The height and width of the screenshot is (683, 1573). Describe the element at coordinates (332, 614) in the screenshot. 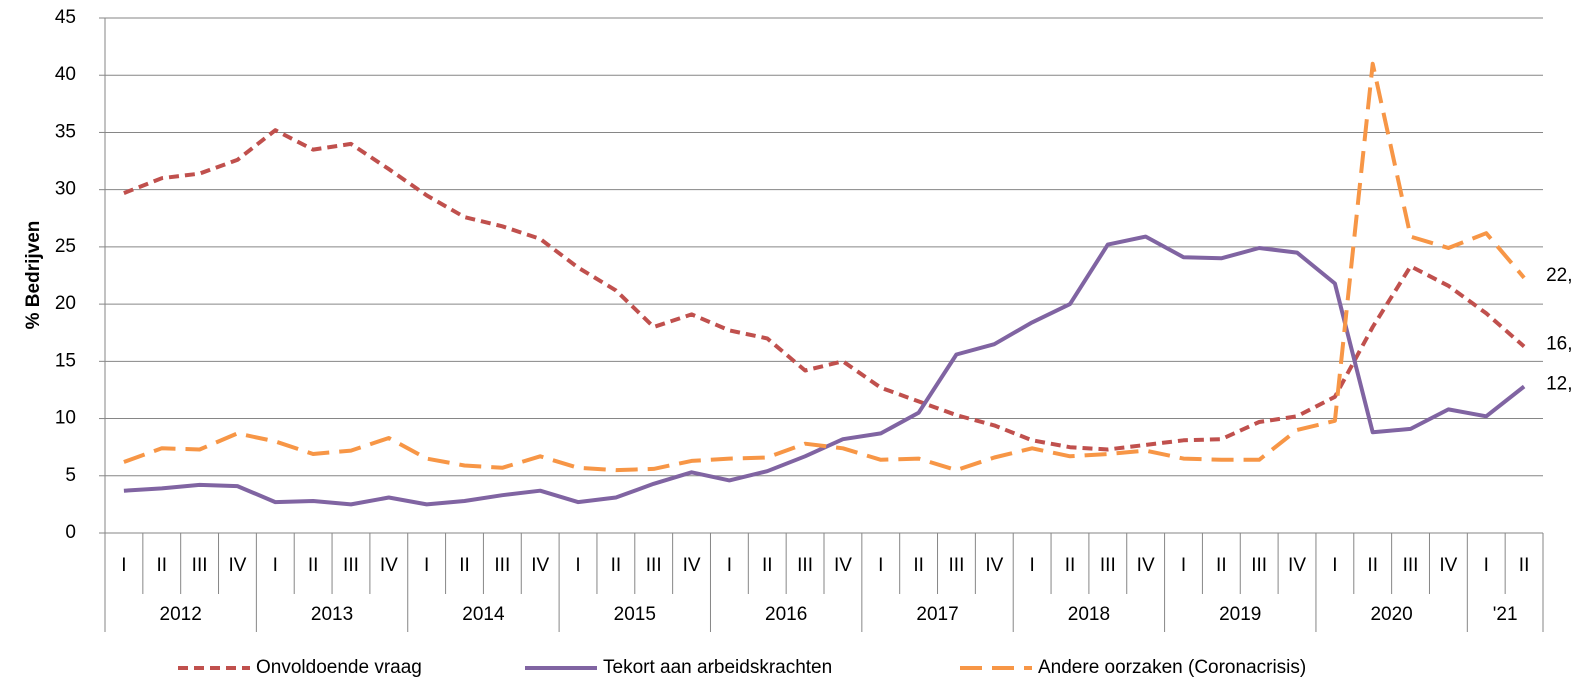

I see `x-group-label: 2013` at that location.